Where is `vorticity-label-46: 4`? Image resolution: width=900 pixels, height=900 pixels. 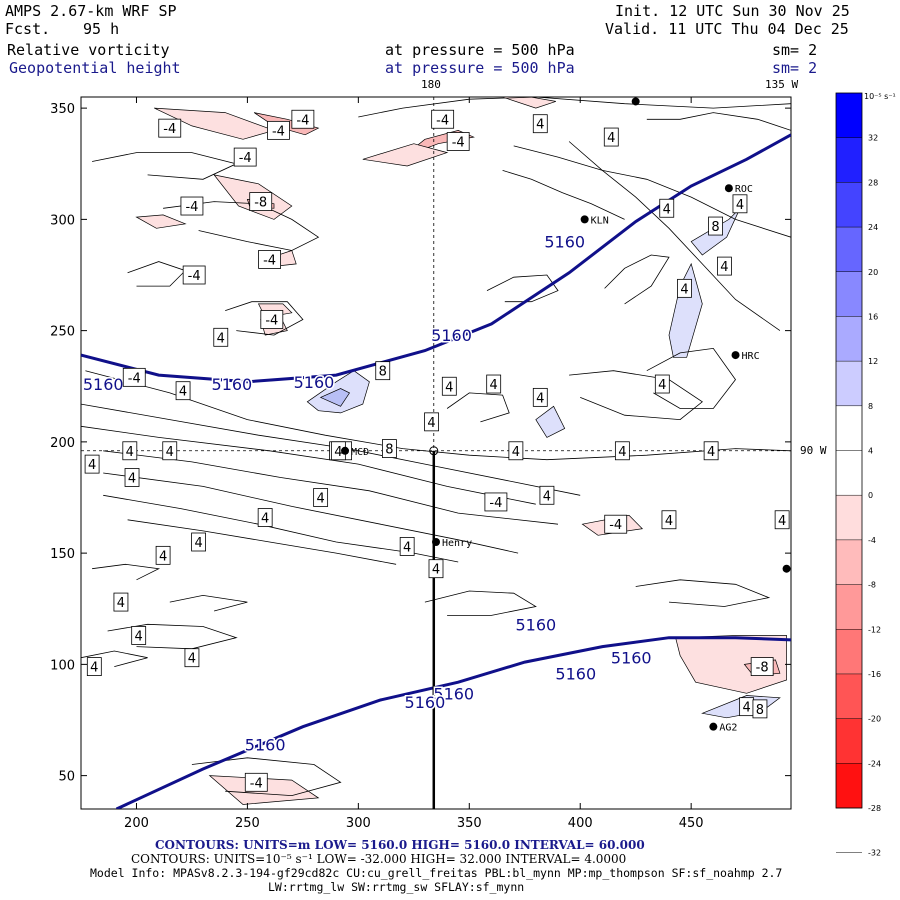
vorticity-label-46: 4 is located at coordinates (163, 555).